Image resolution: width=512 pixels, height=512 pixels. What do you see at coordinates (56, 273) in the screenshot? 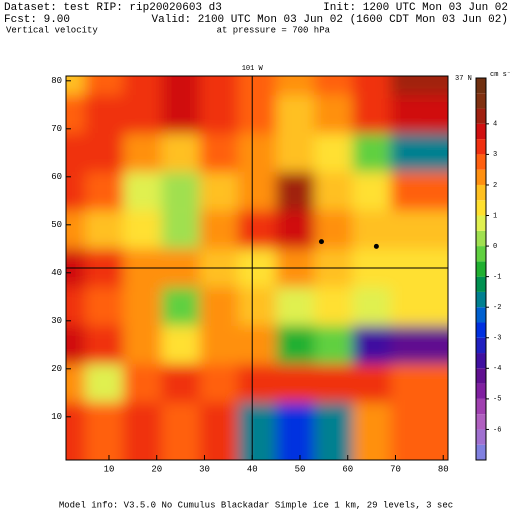
I see `y-tick-label: 40` at bounding box center [56, 273].